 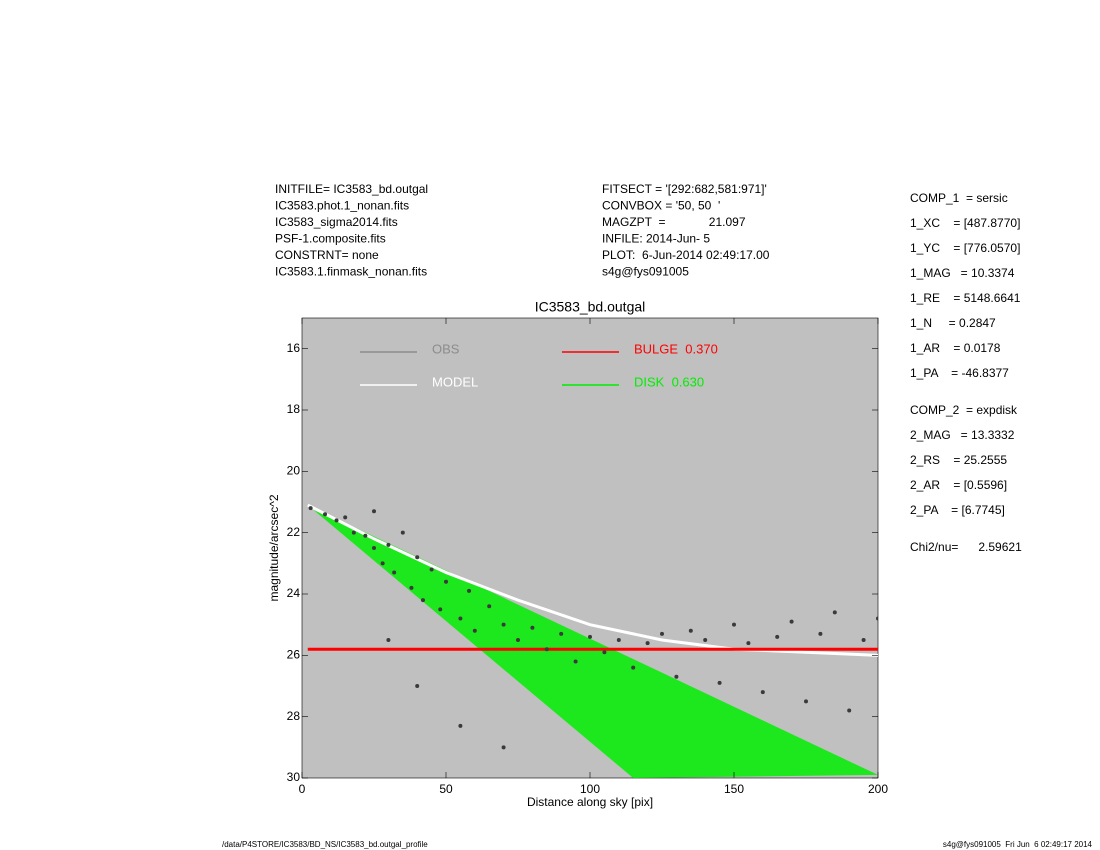 What do you see at coordinates (274, 547) in the screenshot?
I see `y-axis-label: magnitude/arcsec^2` at bounding box center [274, 547].